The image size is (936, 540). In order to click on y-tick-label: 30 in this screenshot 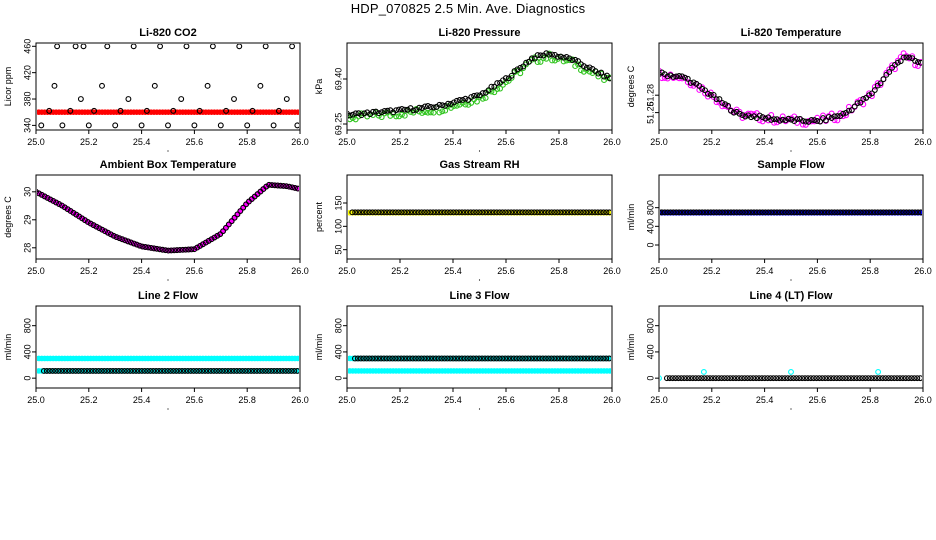, I will do `click(27, 192)`.